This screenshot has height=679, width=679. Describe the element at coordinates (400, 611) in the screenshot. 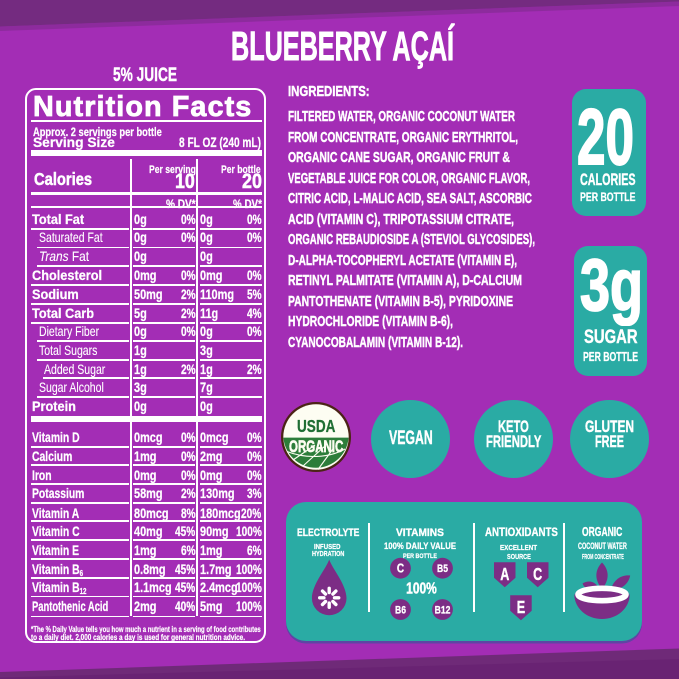

I see `svg-text: B6` at that location.